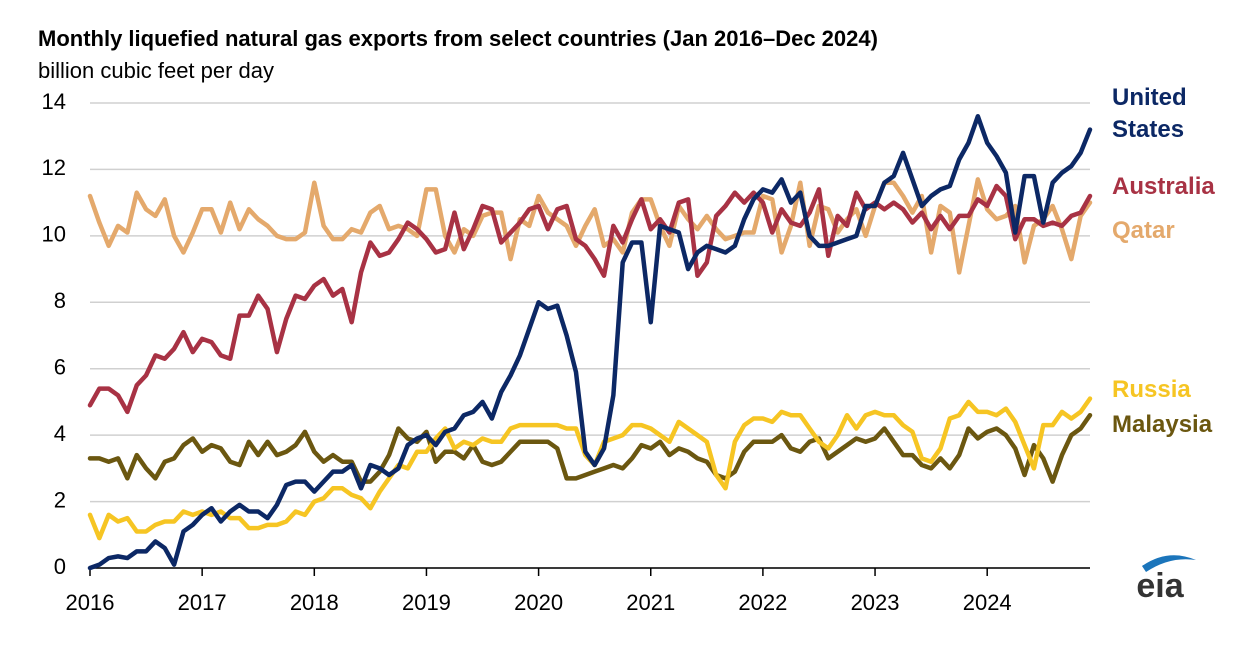 Image resolution: width=1244 pixels, height=654 pixels. Describe the element at coordinates (90, 602) in the screenshot. I see `x-tick-label: 2016` at that location.